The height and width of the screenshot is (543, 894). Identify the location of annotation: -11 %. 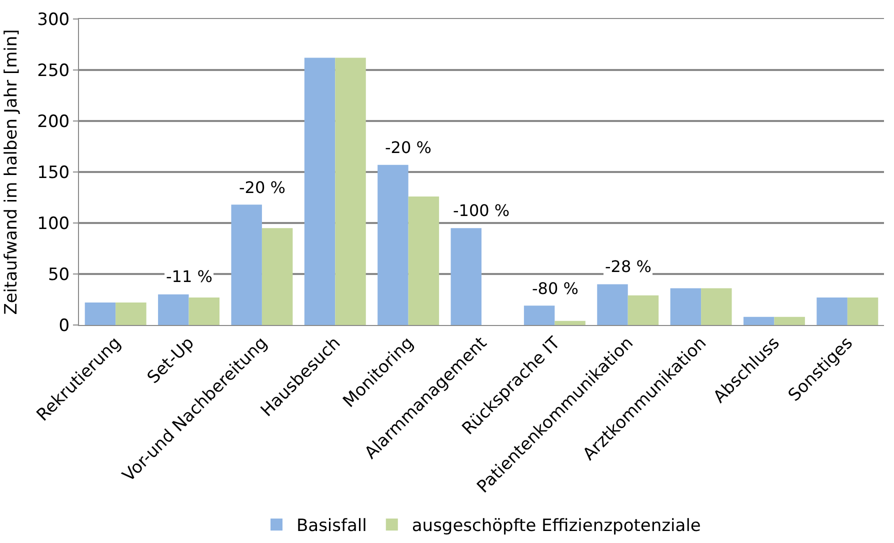
(189, 276).